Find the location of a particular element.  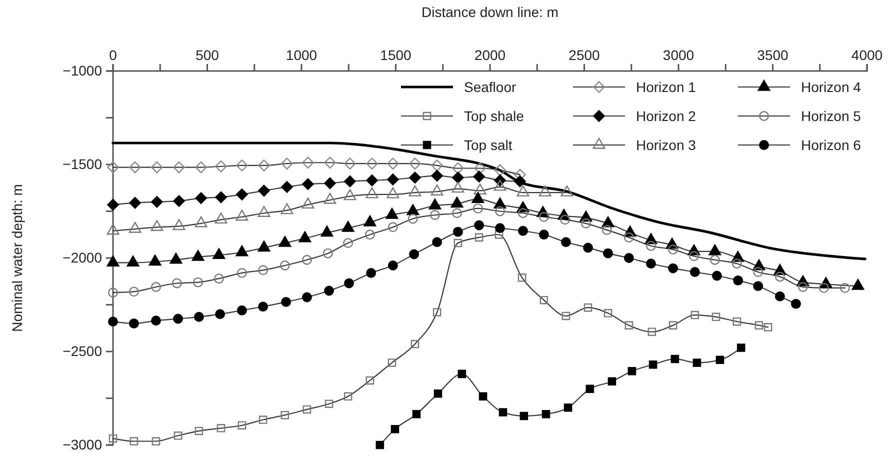

y-tick-label: −2500 is located at coordinates (82, 350).